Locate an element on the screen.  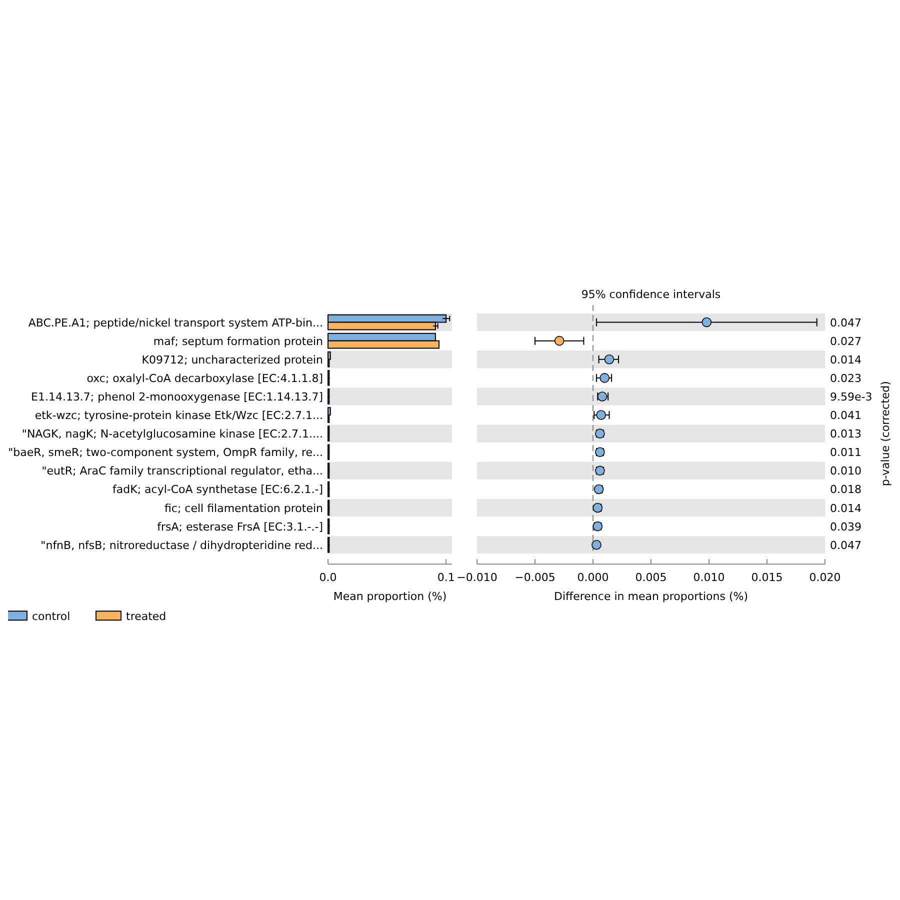
y-tick-label: frsA; esterase FrsA [EC:3.1.-.-] is located at coordinates (240, 527).